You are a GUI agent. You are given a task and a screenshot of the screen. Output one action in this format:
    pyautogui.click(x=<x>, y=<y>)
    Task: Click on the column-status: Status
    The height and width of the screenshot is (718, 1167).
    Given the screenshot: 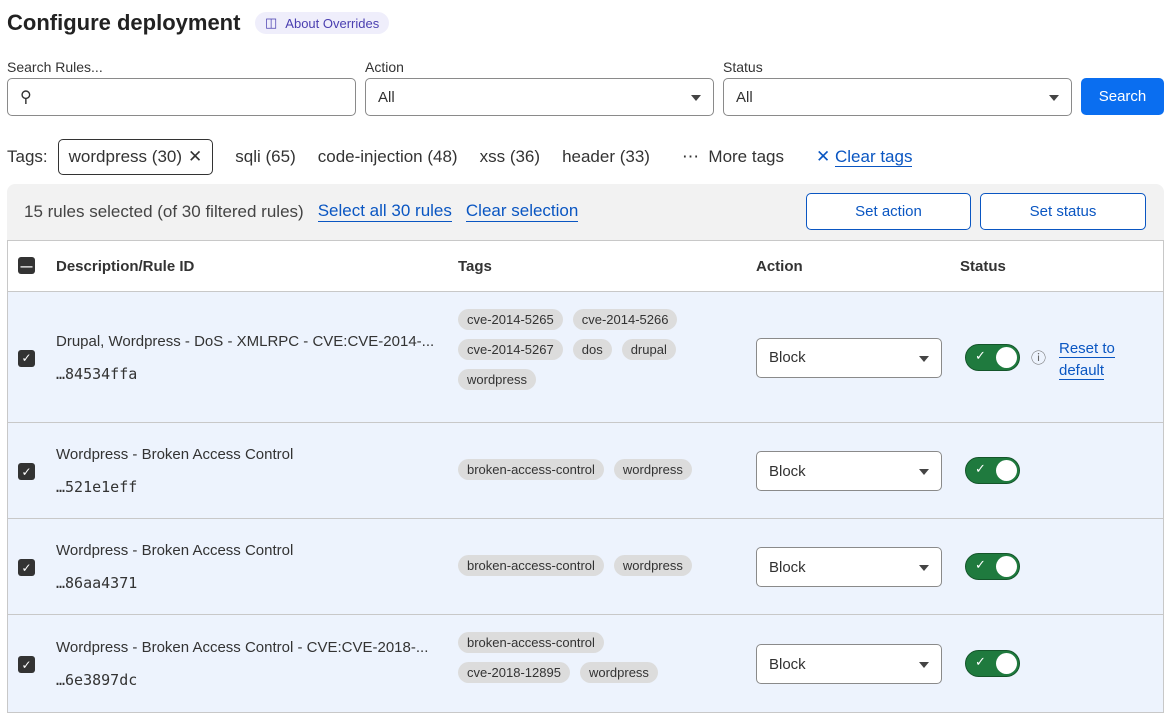 What is the action you would take?
    pyautogui.click(x=983, y=266)
    